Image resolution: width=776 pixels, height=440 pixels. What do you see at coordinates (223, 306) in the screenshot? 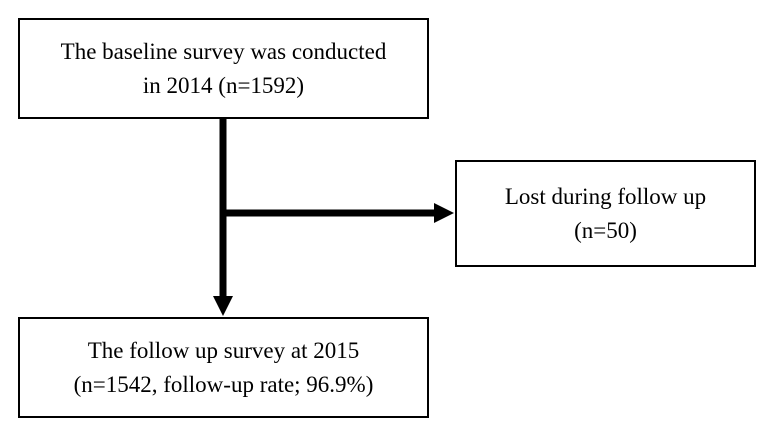
I see `down-arrowhead` at bounding box center [223, 306].